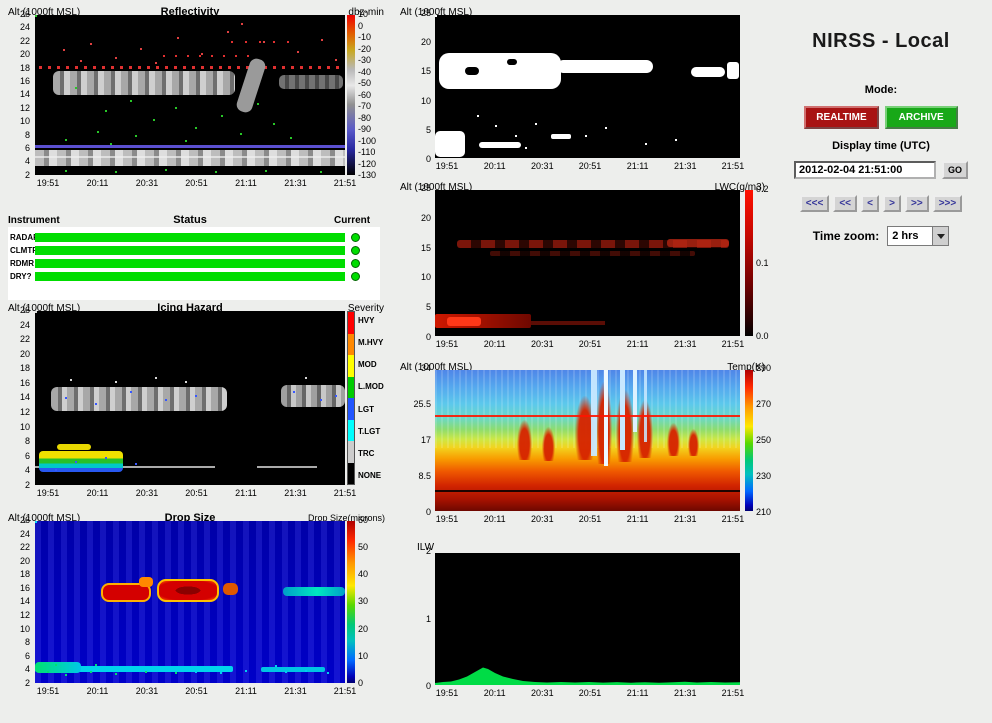  What do you see at coordinates (771, 440) in the screenshot?
I see `colorbar-ticks: 290 270 250 230 210` at bounding box center [771, 440].